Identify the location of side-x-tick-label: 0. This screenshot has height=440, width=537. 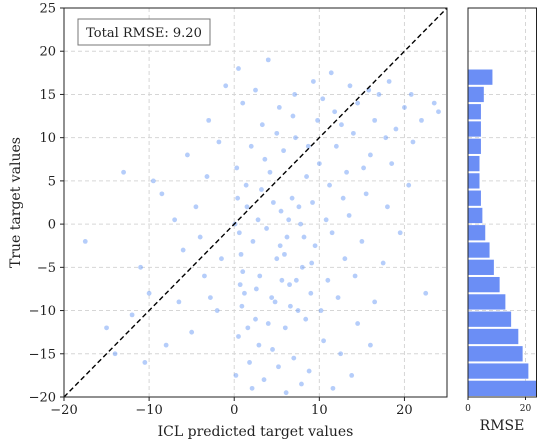
(468, 409).